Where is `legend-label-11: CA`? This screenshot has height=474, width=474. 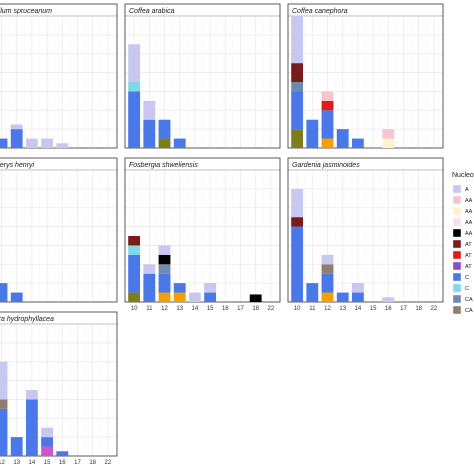
legend-label-11: CA is located at coordinates (469, 311).